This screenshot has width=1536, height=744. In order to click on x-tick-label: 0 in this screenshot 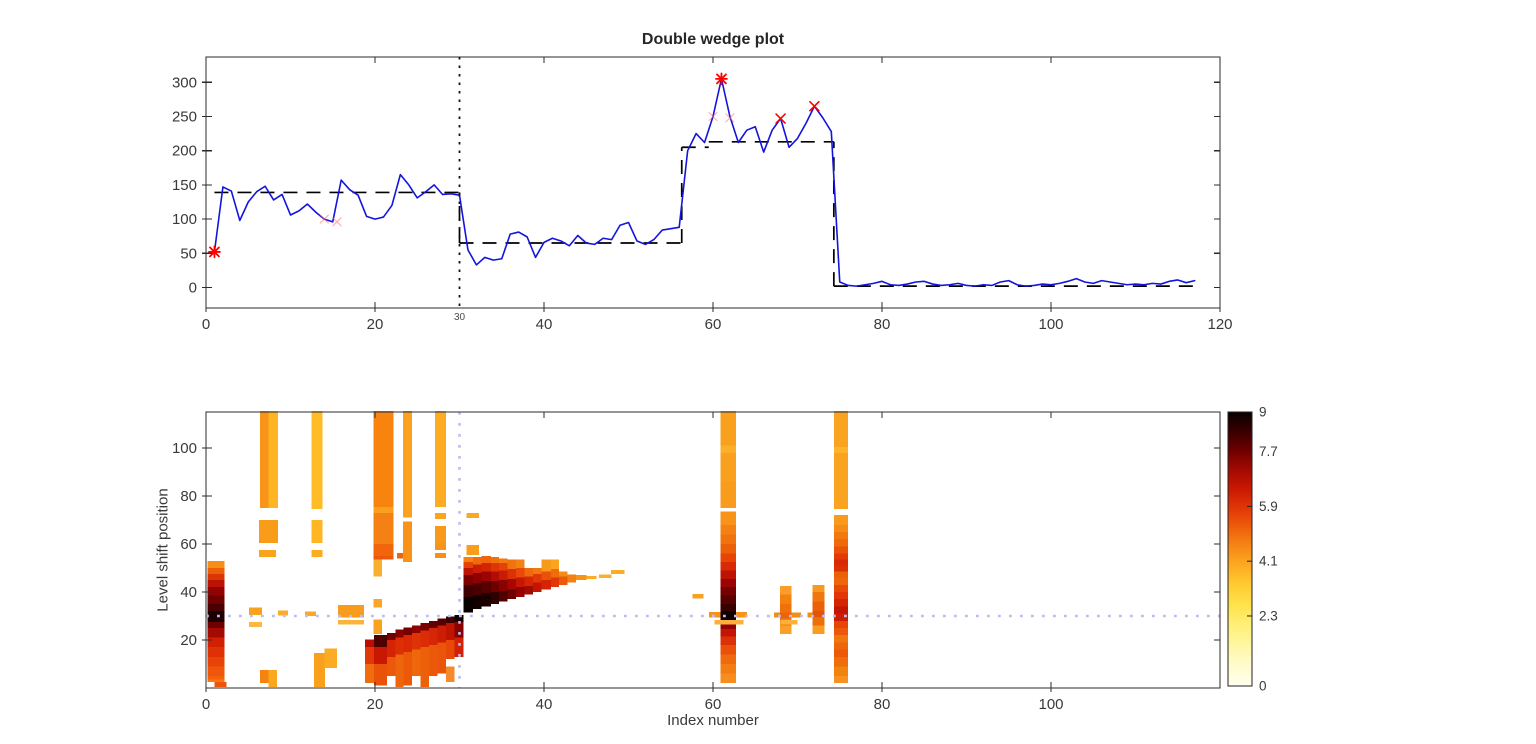, I will do `click(206, 324)`.